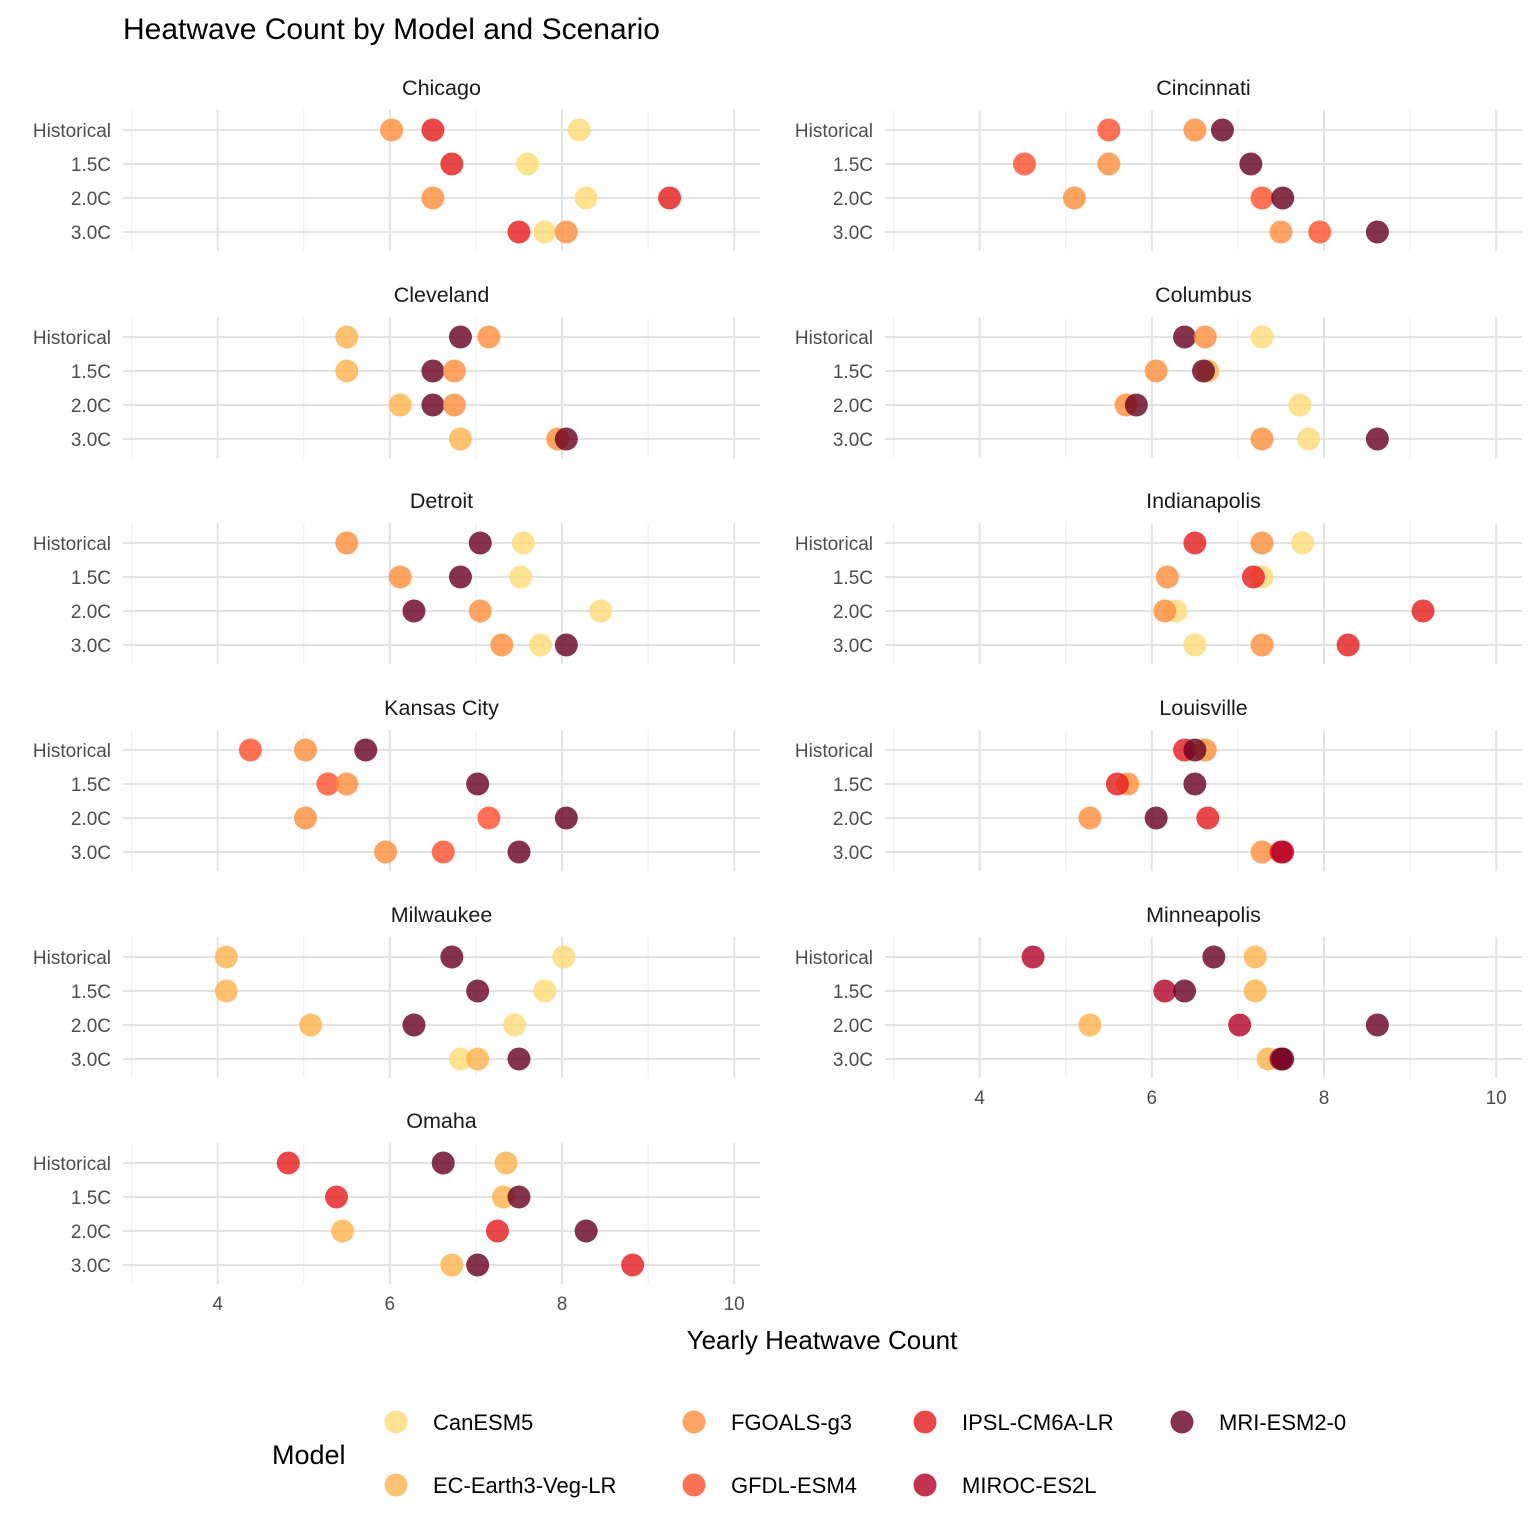 This screenshot has width=1536, height=1536. I want to click on panel-kansas-city: Historical 1.5C 2.0C 3.0C Kansas City, so click(396, 783).